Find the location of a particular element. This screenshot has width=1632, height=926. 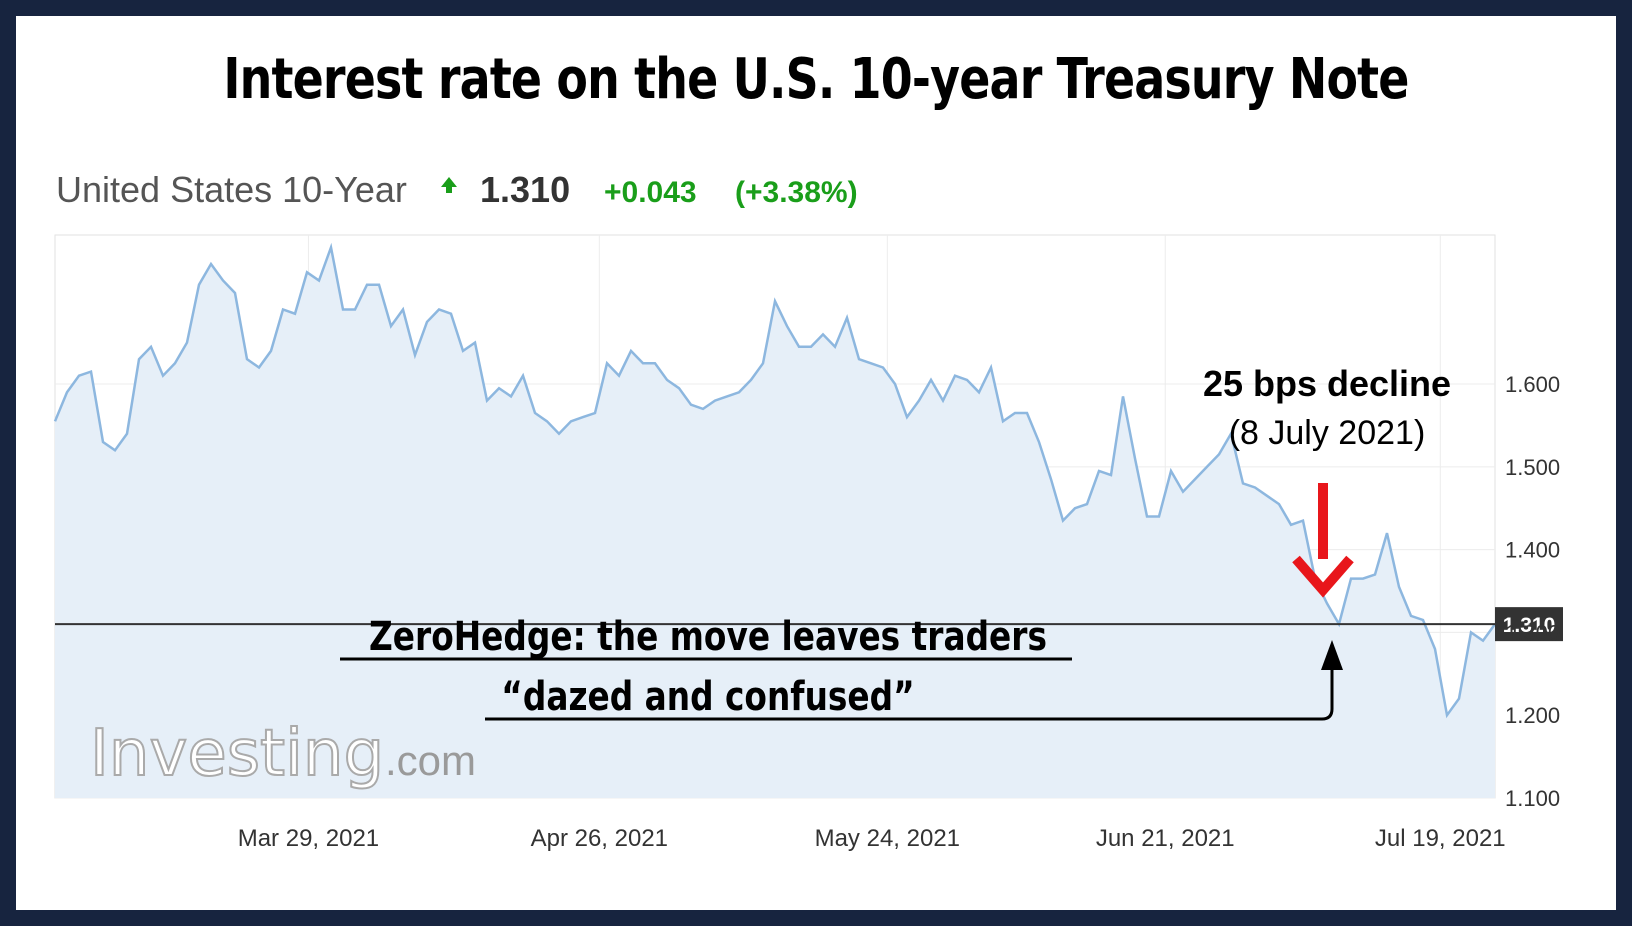

y-axis: 1.600 1.500 1.400 1.300 1.200 1.100 is located at coordinates (1532, 591).